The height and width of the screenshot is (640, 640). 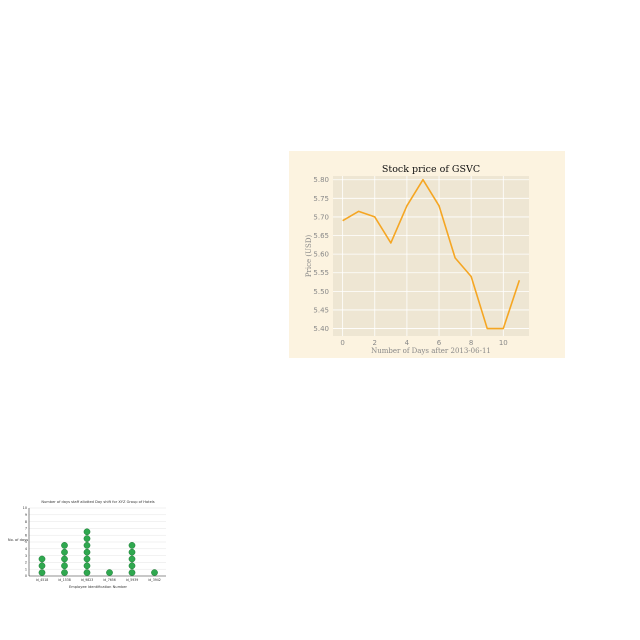 What do you see at coordinates (42, 580) in the screenshot?
I see `x-tick-label: id_4518` at bounding box center [42, 580].